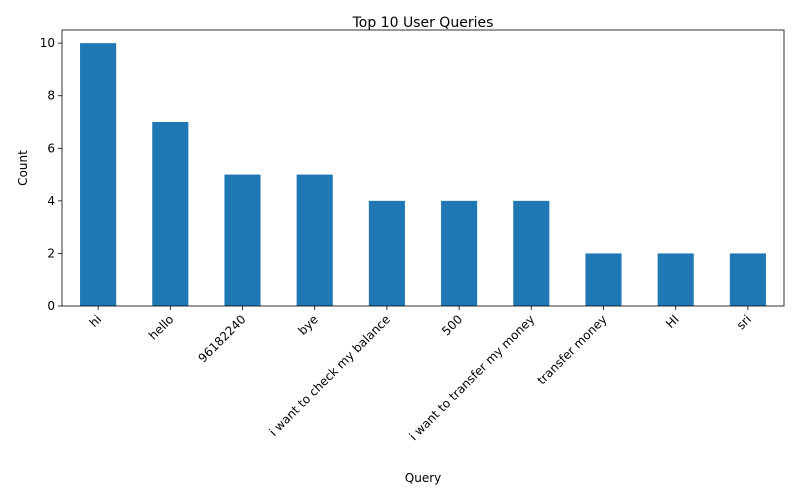 The image size is (800, 500). Describe the element at coordinates (452, 325) in the screenshot. I see `x-tick-label: 500` at that location.